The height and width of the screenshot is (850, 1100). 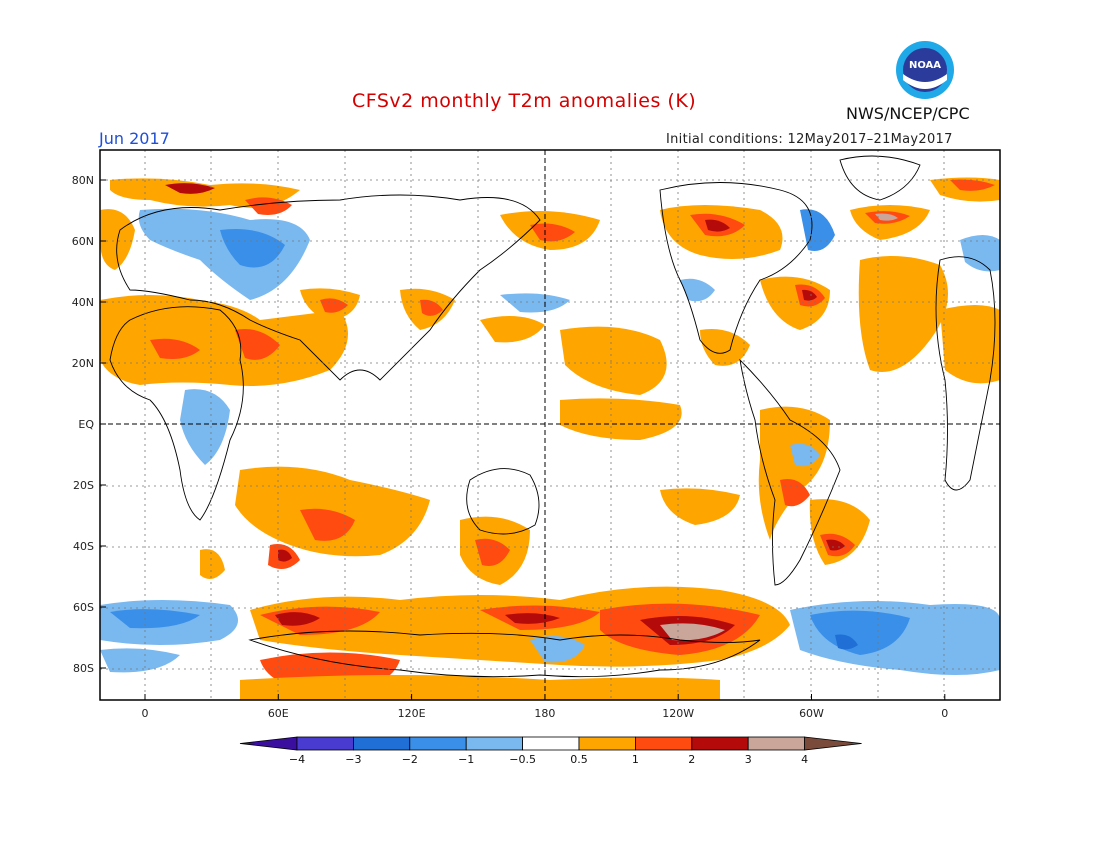 What do you see at coordinates (83, 607) in the screenshot?
I see `lat-tick-label: 60S` at bounding box center [83, 607].